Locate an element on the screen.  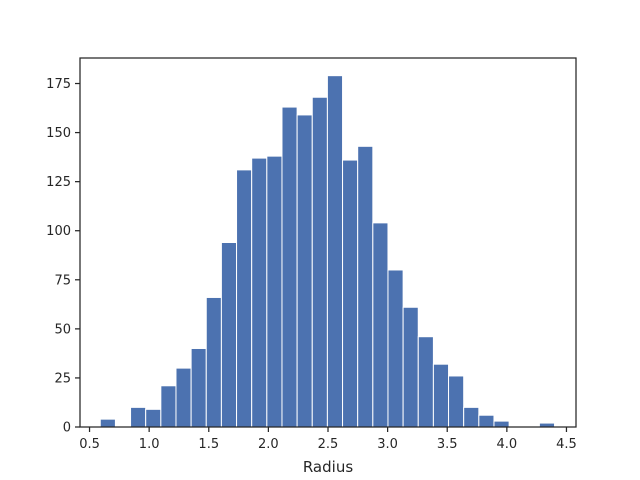
y-tick-label: 175 is located at coordinates (58, 84).